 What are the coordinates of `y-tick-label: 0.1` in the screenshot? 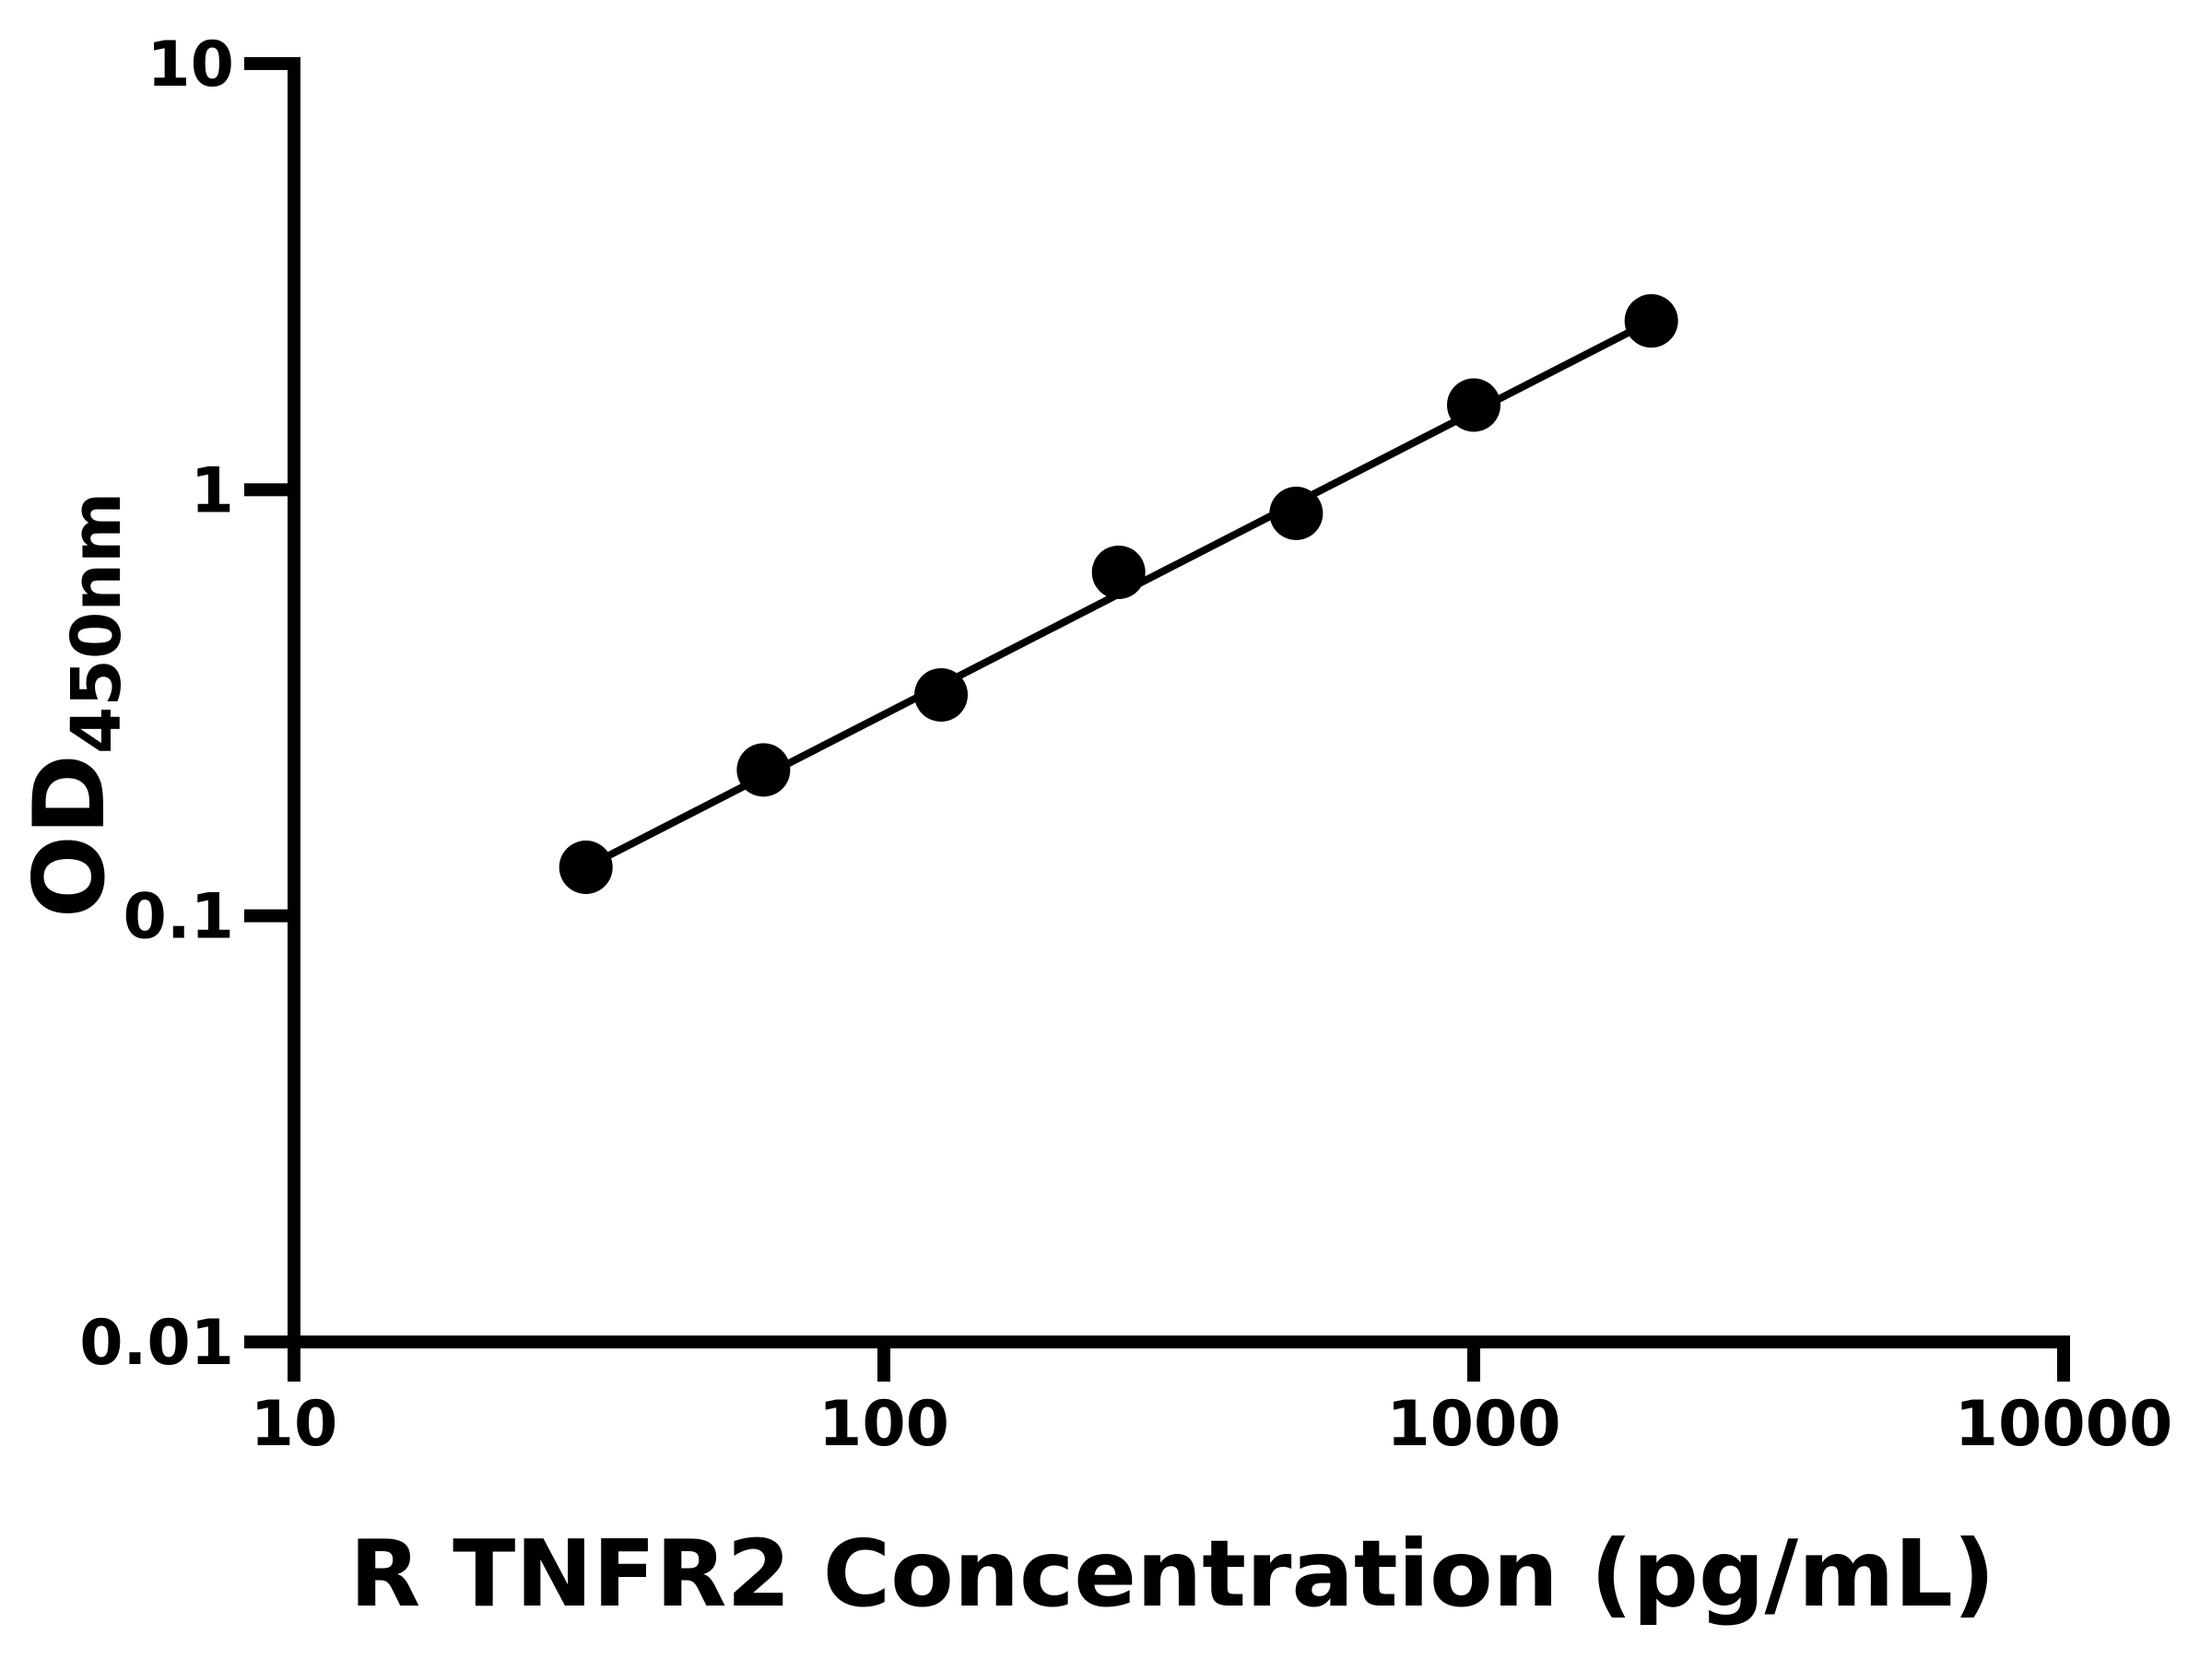 It's located at (179, 917).